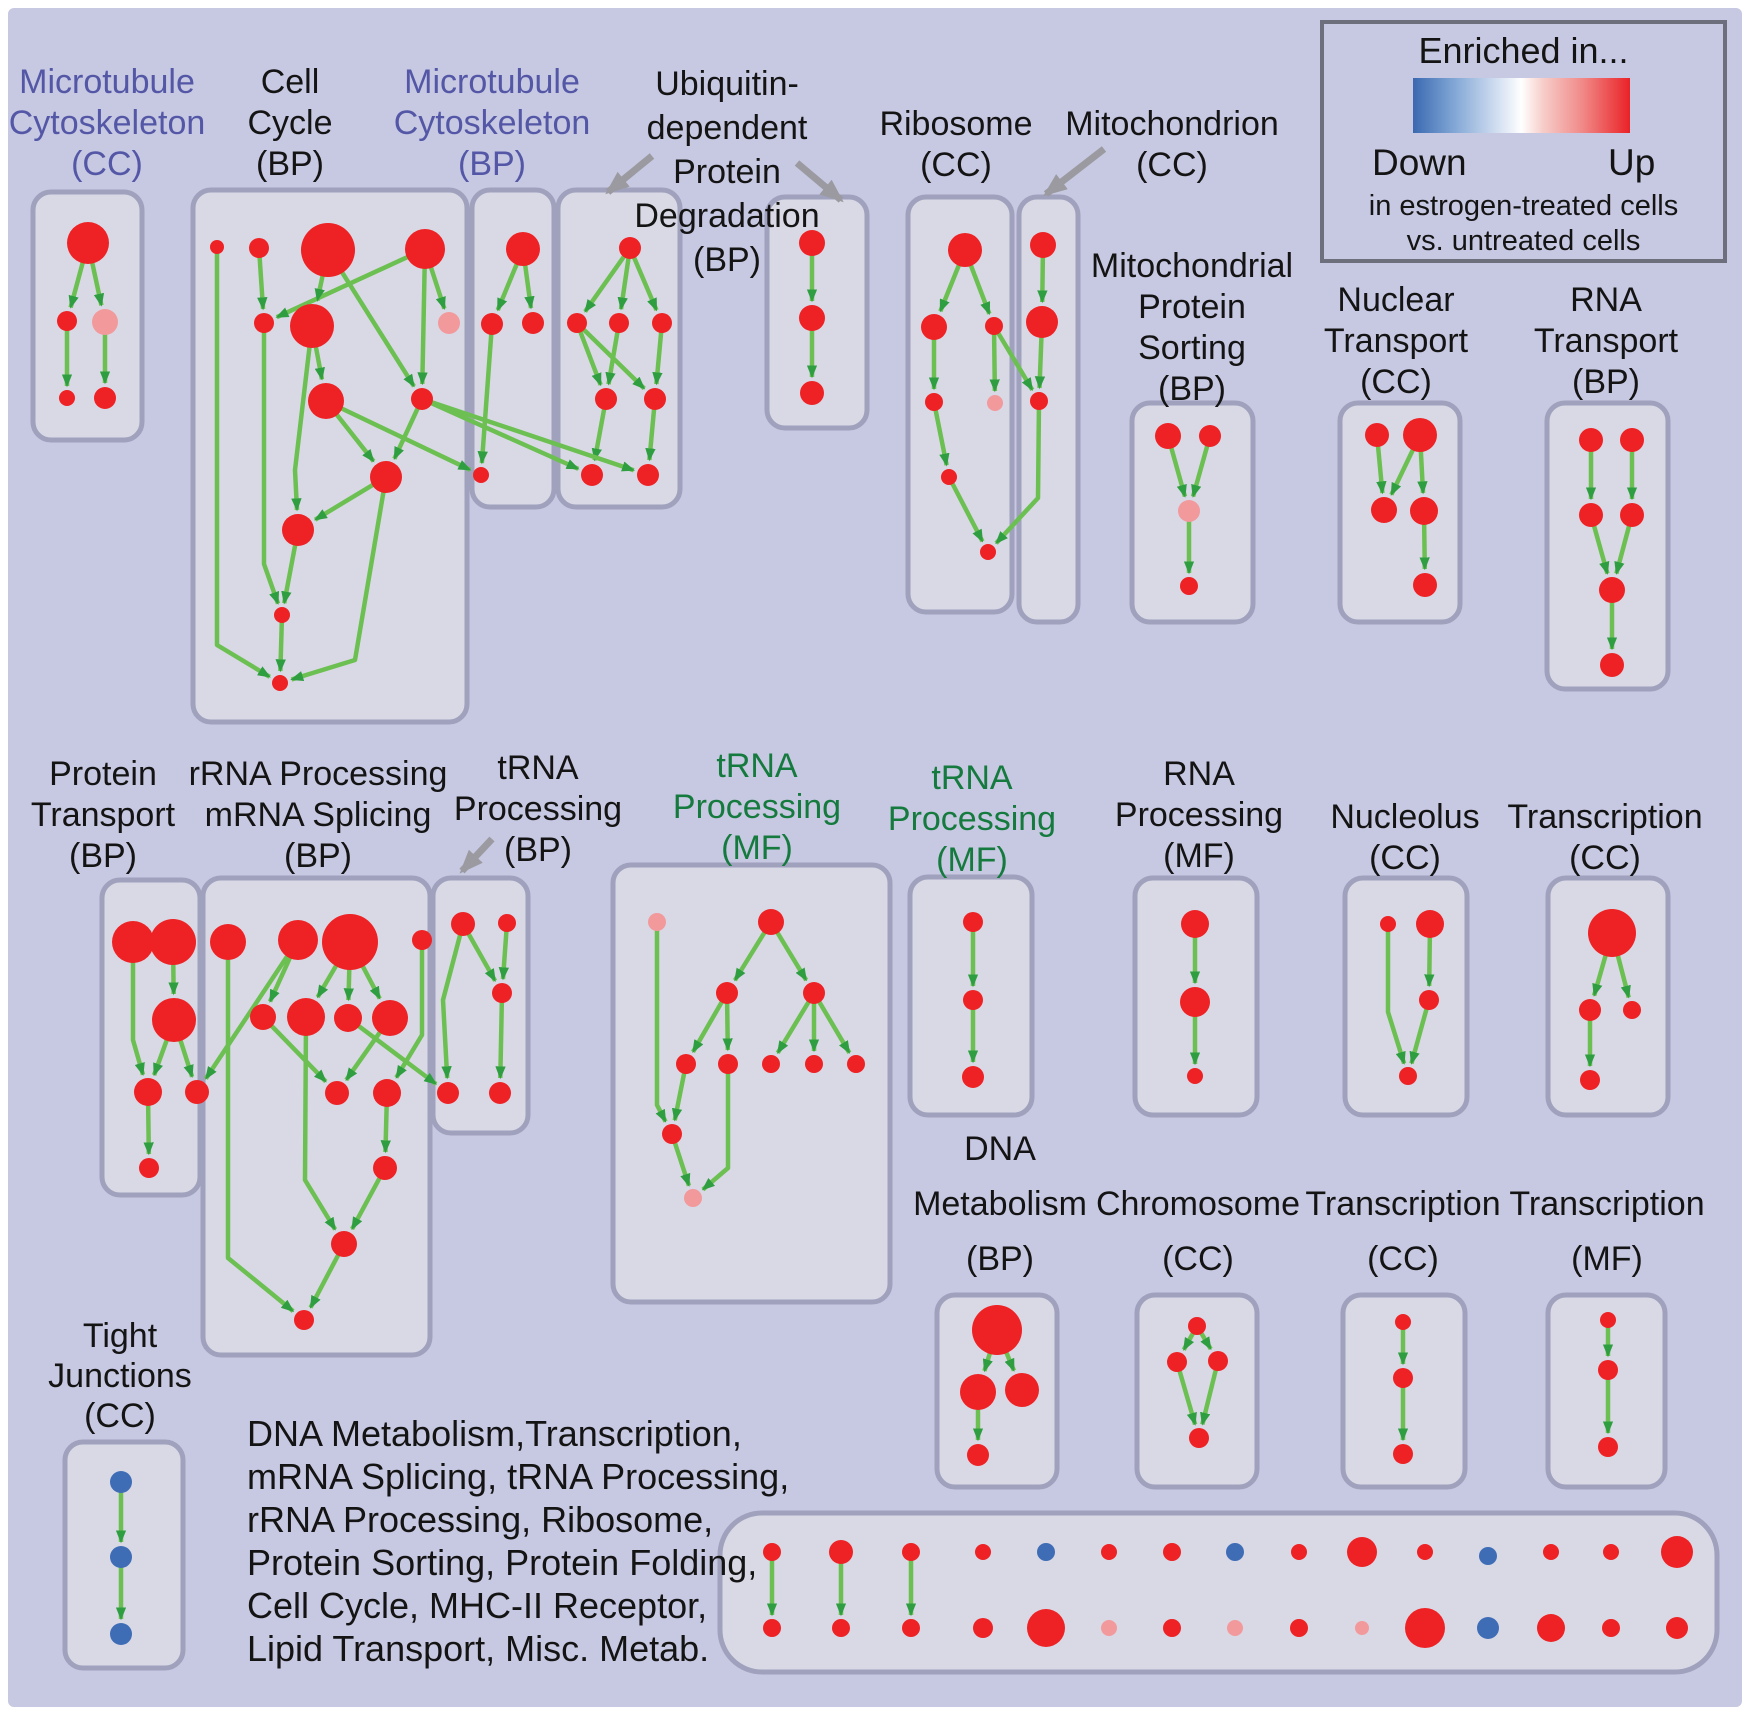 The image size is (1750, 1715). I want to click on legend-subtitle-2: vs. untreated cells, so click(1523, 241).